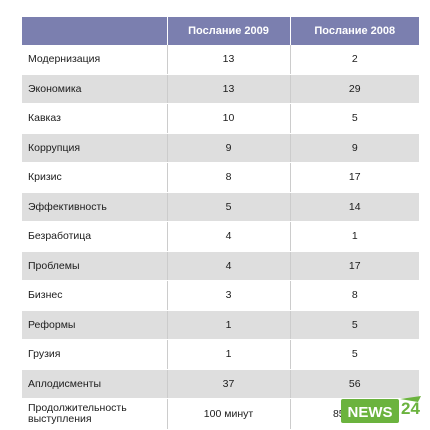  I want to click on value-2008: 29, so click(354, 89).